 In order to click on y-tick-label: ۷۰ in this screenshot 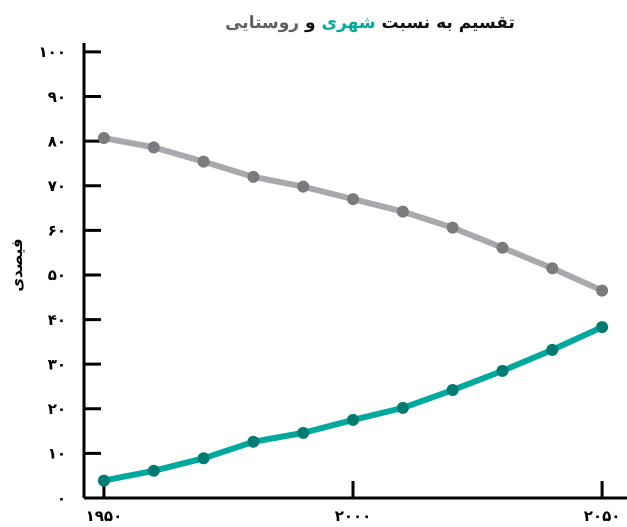, I will do `click(57, 185)`.